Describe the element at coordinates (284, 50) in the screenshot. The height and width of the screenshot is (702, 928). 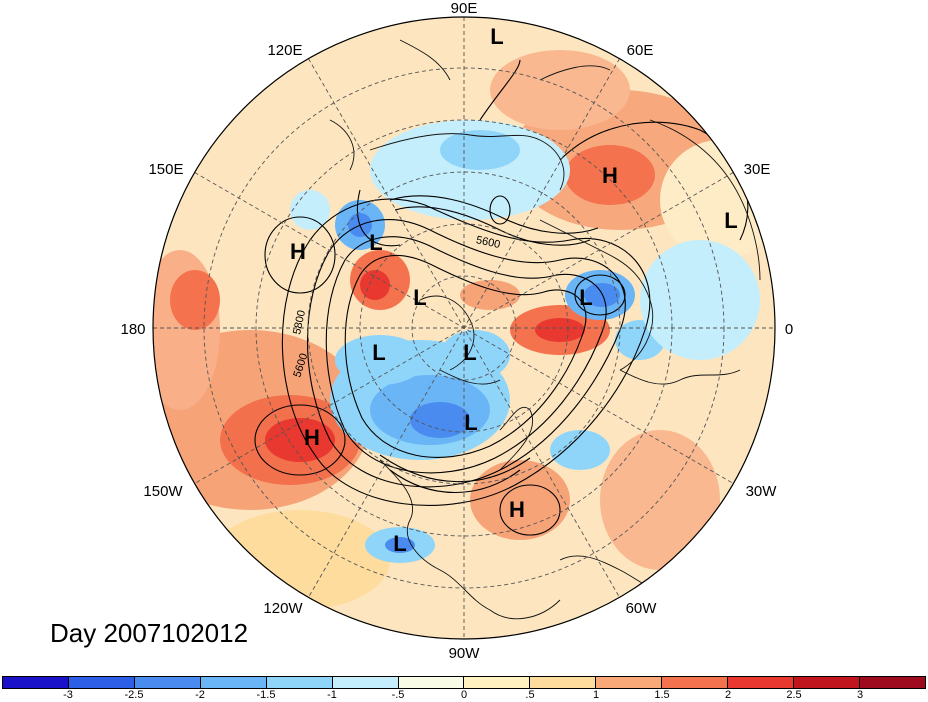
I see `lon-label-120e: 120E` at that location.